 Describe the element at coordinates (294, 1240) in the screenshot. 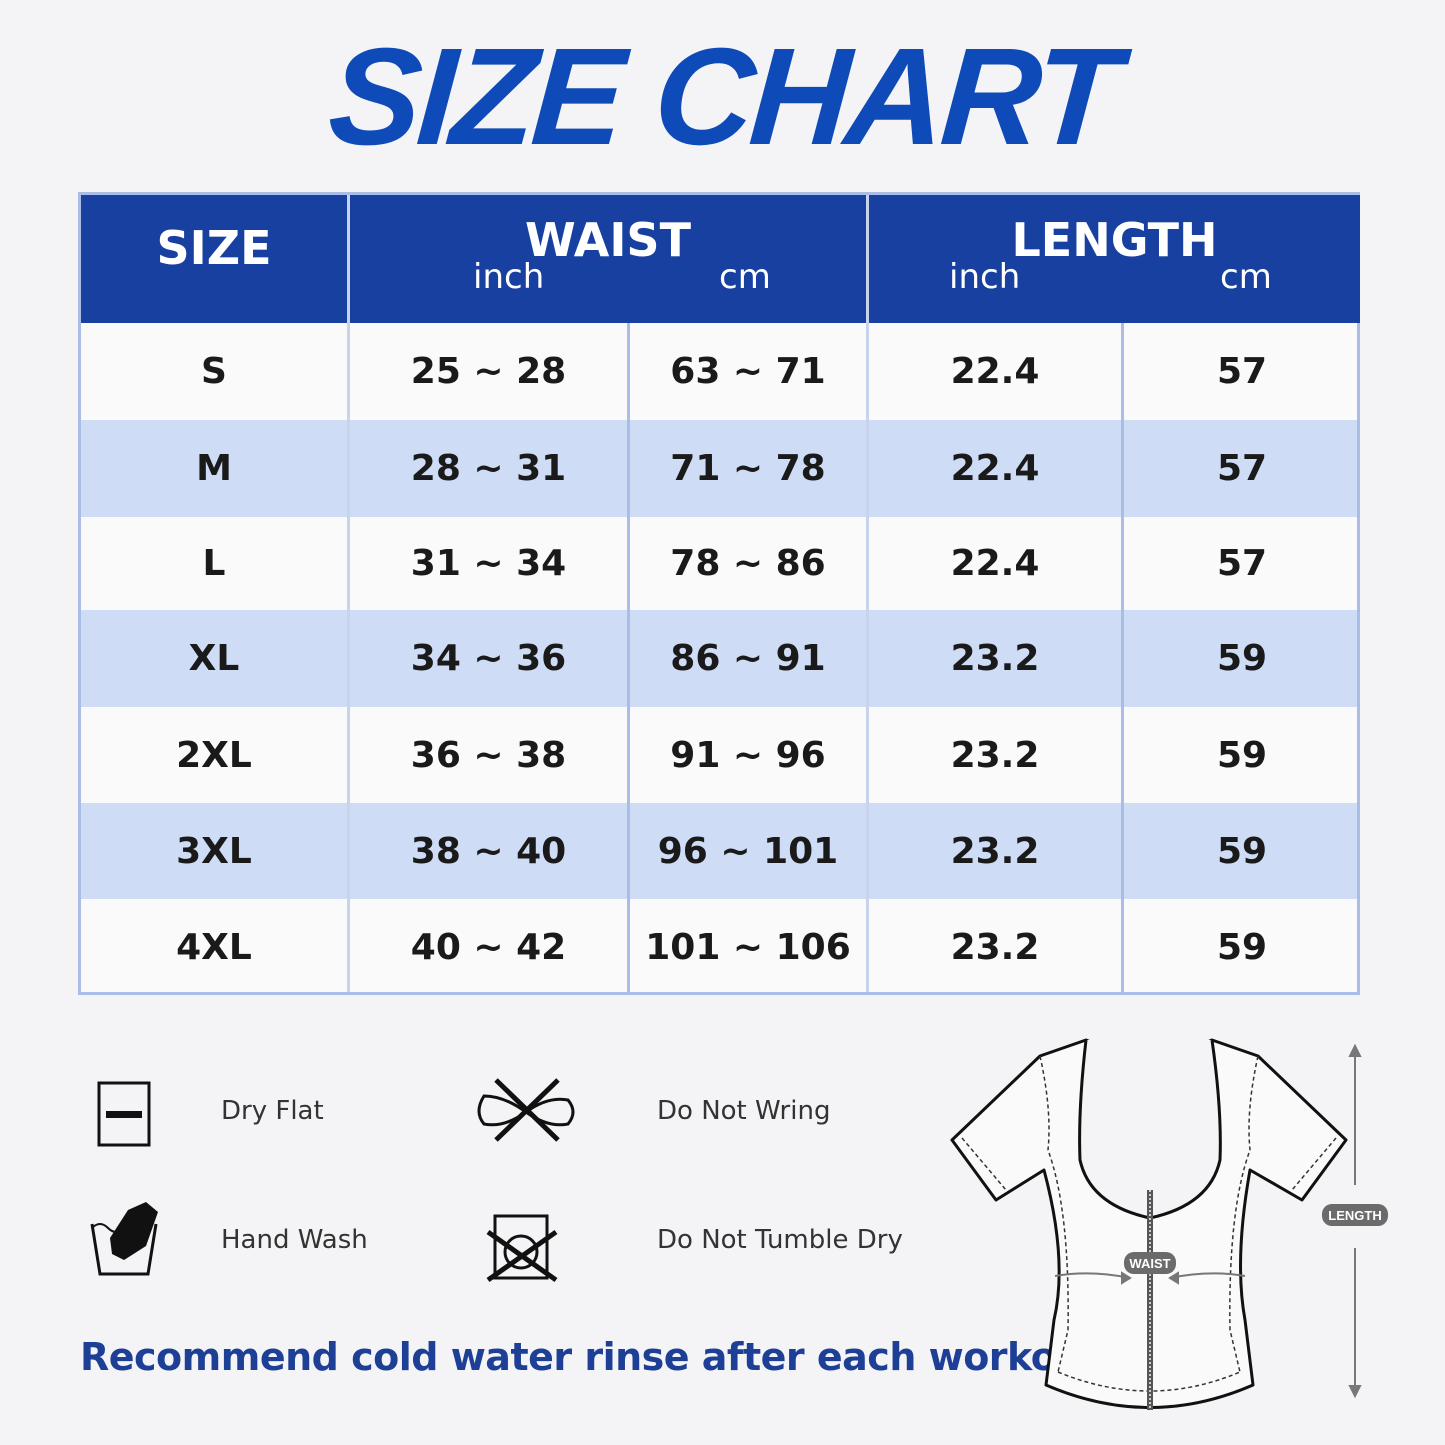

I see `hand-wash-label: Hand Wash` at that location.